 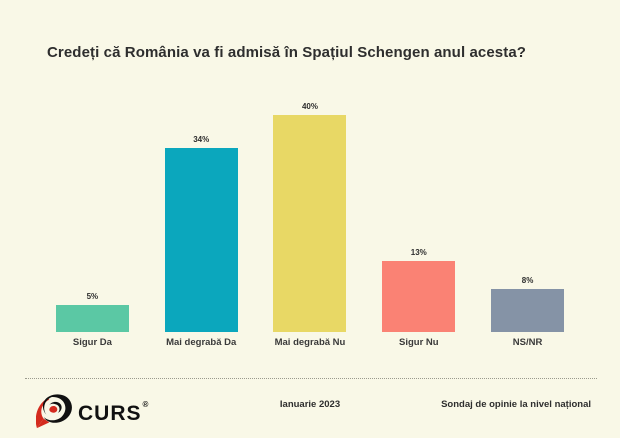 I want to click on bar-category-label: Sigur Da, so click(x=92, y=342).